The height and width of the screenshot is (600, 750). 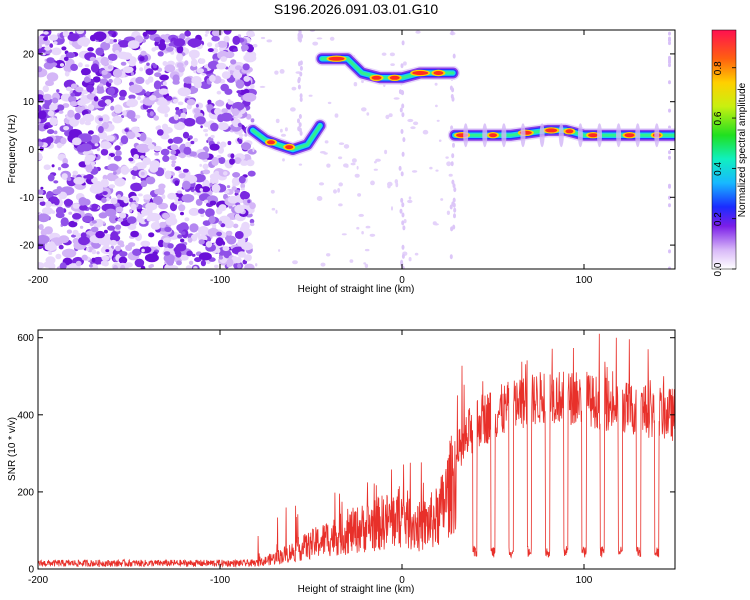 I want to click on colorbar-tick-label: 0.4, so click(x=718, y=168).